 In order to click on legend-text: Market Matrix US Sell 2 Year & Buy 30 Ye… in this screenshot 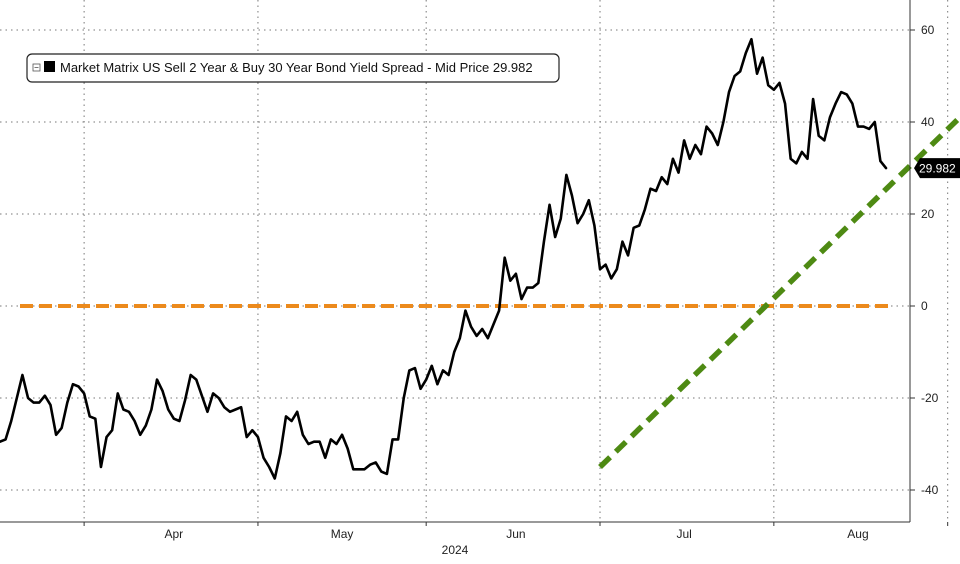, I will do `click(296, 67)`.